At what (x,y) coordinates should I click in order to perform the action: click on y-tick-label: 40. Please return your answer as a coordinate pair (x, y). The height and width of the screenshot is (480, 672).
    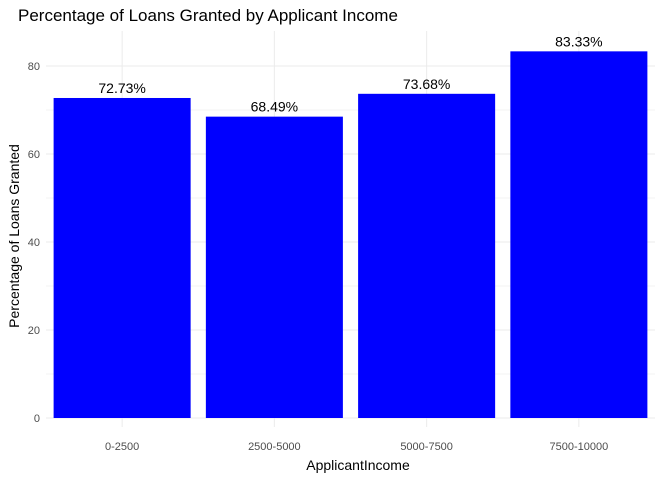
    Looking at the image, I should click on (34, 243).